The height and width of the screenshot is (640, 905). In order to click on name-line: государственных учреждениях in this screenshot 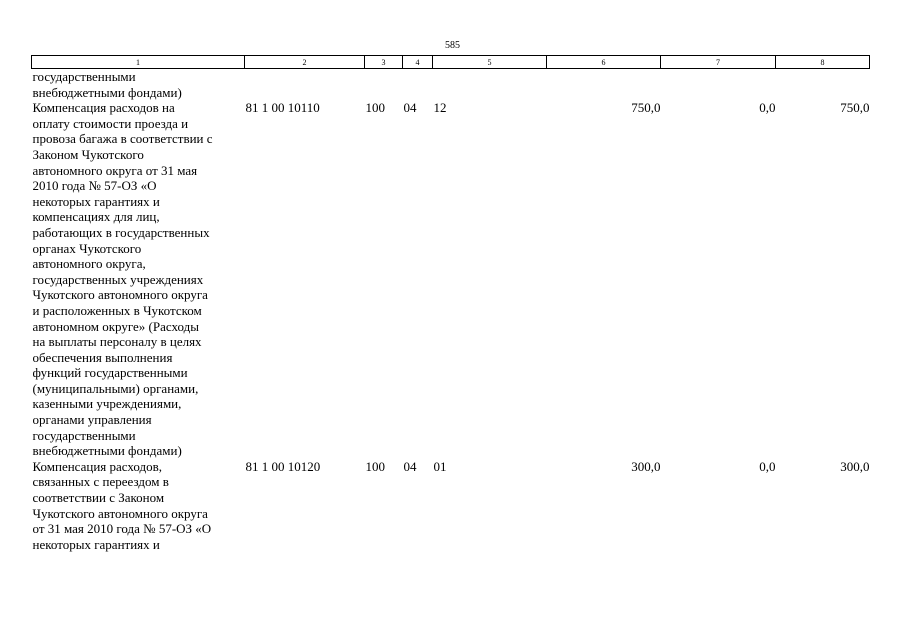, I will do `click(118, 279)`.